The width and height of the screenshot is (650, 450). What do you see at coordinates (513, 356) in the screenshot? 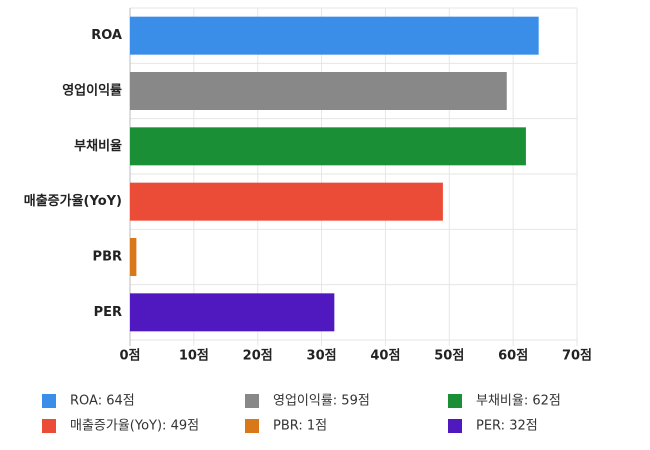
I see `x-tick-label: 60점` at bounding box center [513, 356].